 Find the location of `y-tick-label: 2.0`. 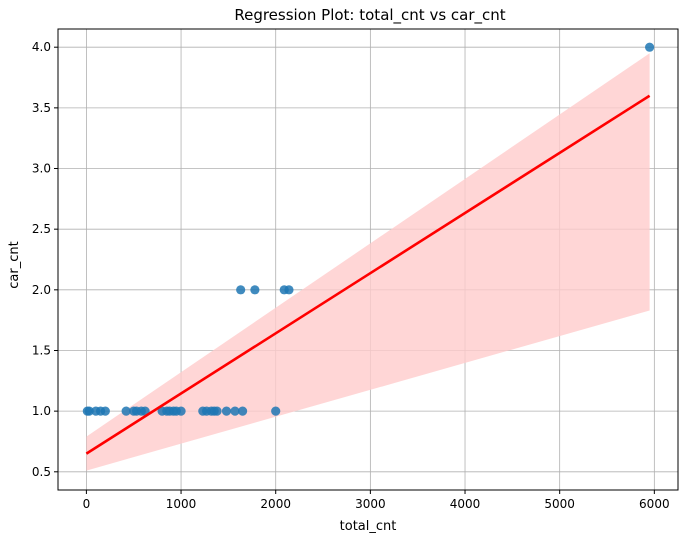

y-tick-label: 2.0 is located at coordinates (41, 290).